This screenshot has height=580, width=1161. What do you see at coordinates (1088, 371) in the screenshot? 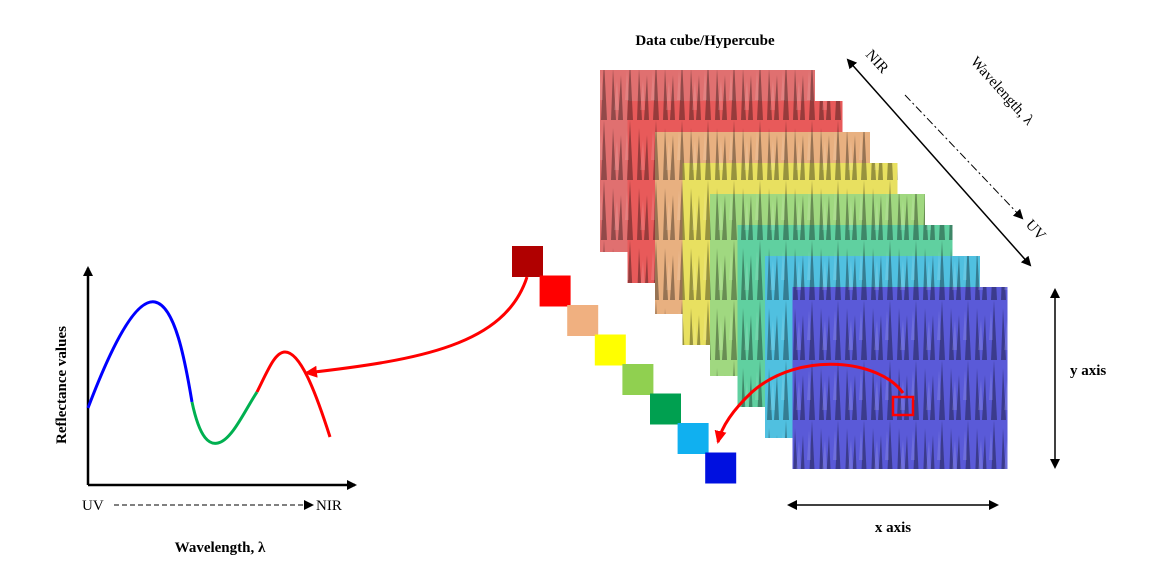
I see `right-y-axis-label: y axis` at bounding box center [1088, 371].